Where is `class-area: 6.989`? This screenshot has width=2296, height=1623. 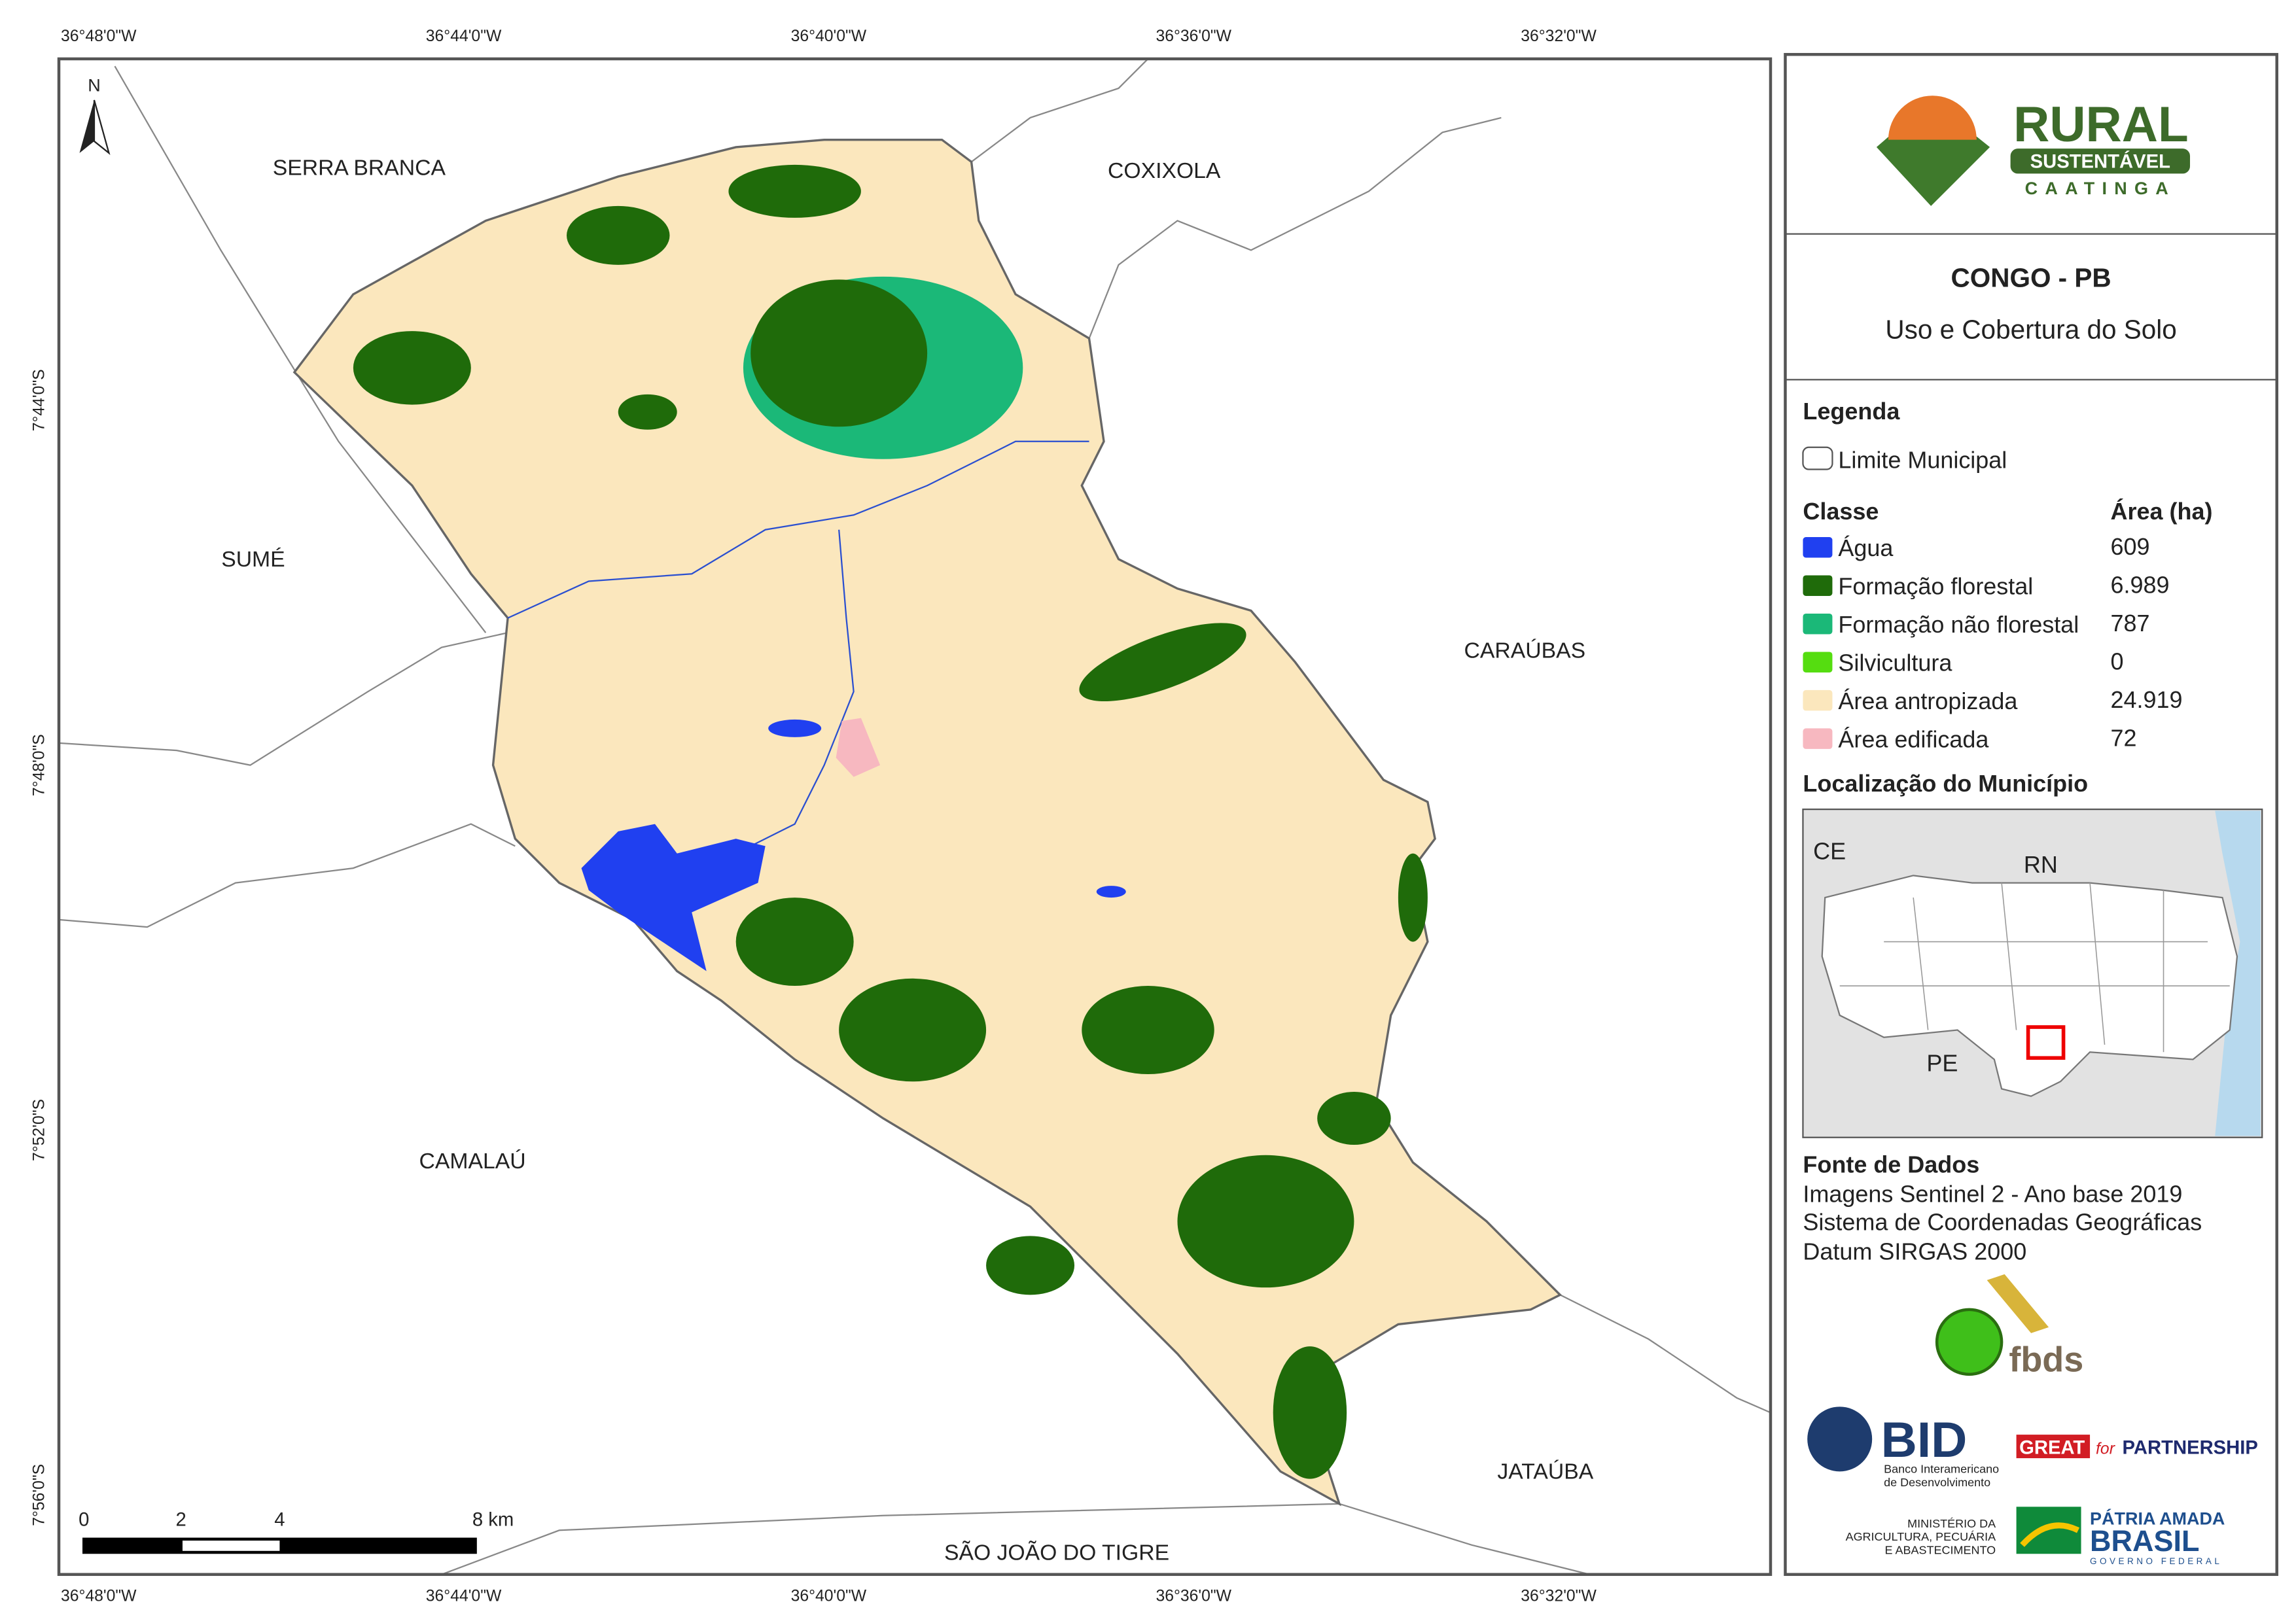 class-area: 6.989 is located at coordinates (2141, 584).